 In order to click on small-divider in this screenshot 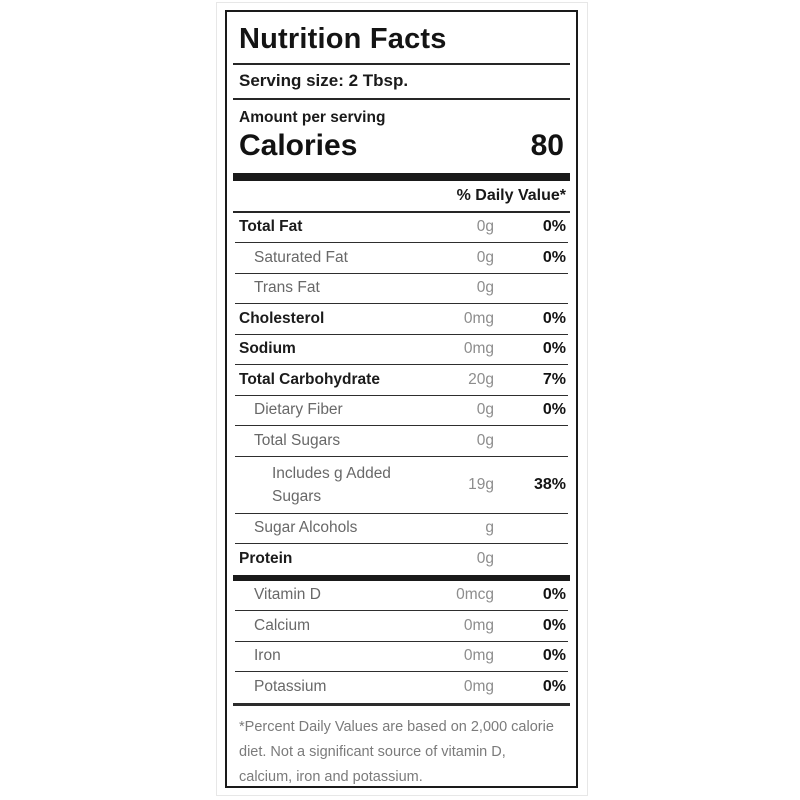, I will do `click(401, 704)`.